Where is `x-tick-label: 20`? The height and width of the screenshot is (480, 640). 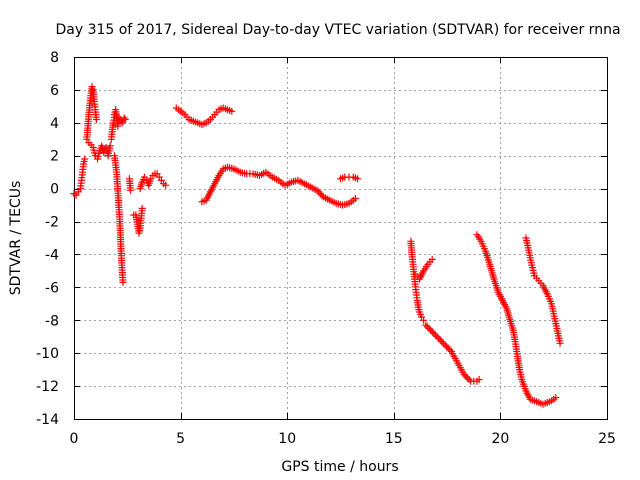
x-tick-label: 20 is located at coordinates (500, 439).